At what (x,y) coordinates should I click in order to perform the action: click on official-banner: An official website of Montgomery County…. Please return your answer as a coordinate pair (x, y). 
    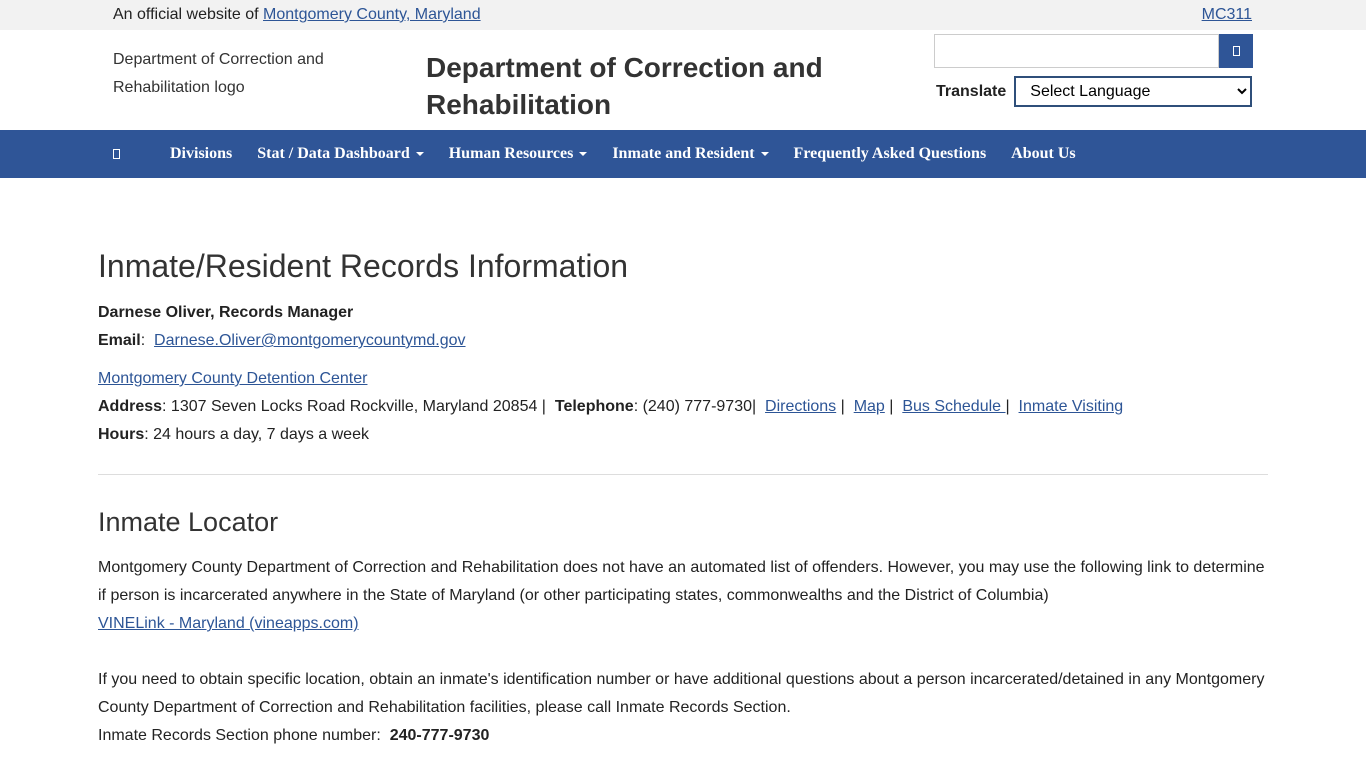
    Looking at the image, I should click on (683, 15).